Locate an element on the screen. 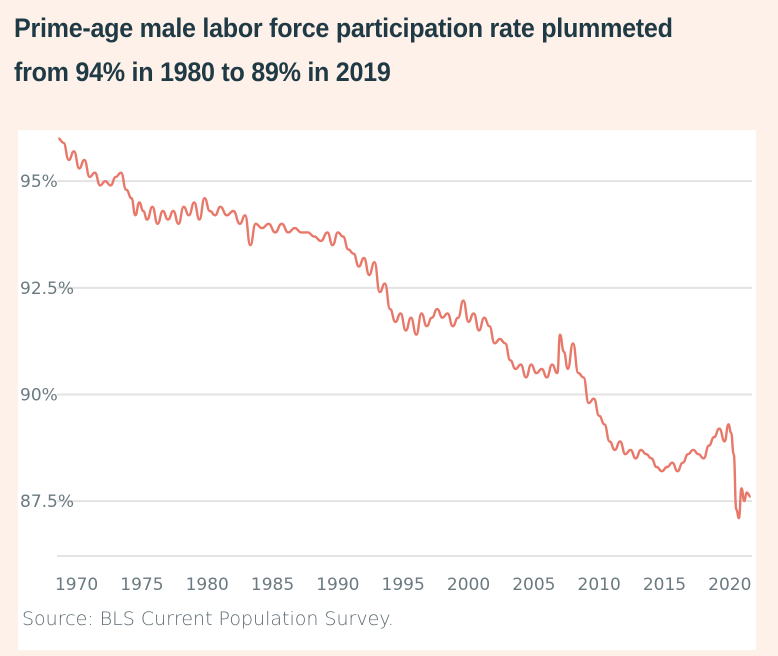 The width and height of the screenshot is (778, 656). source-note: Source: BLS Current Population Survey. is located at coordinates (208, 619).